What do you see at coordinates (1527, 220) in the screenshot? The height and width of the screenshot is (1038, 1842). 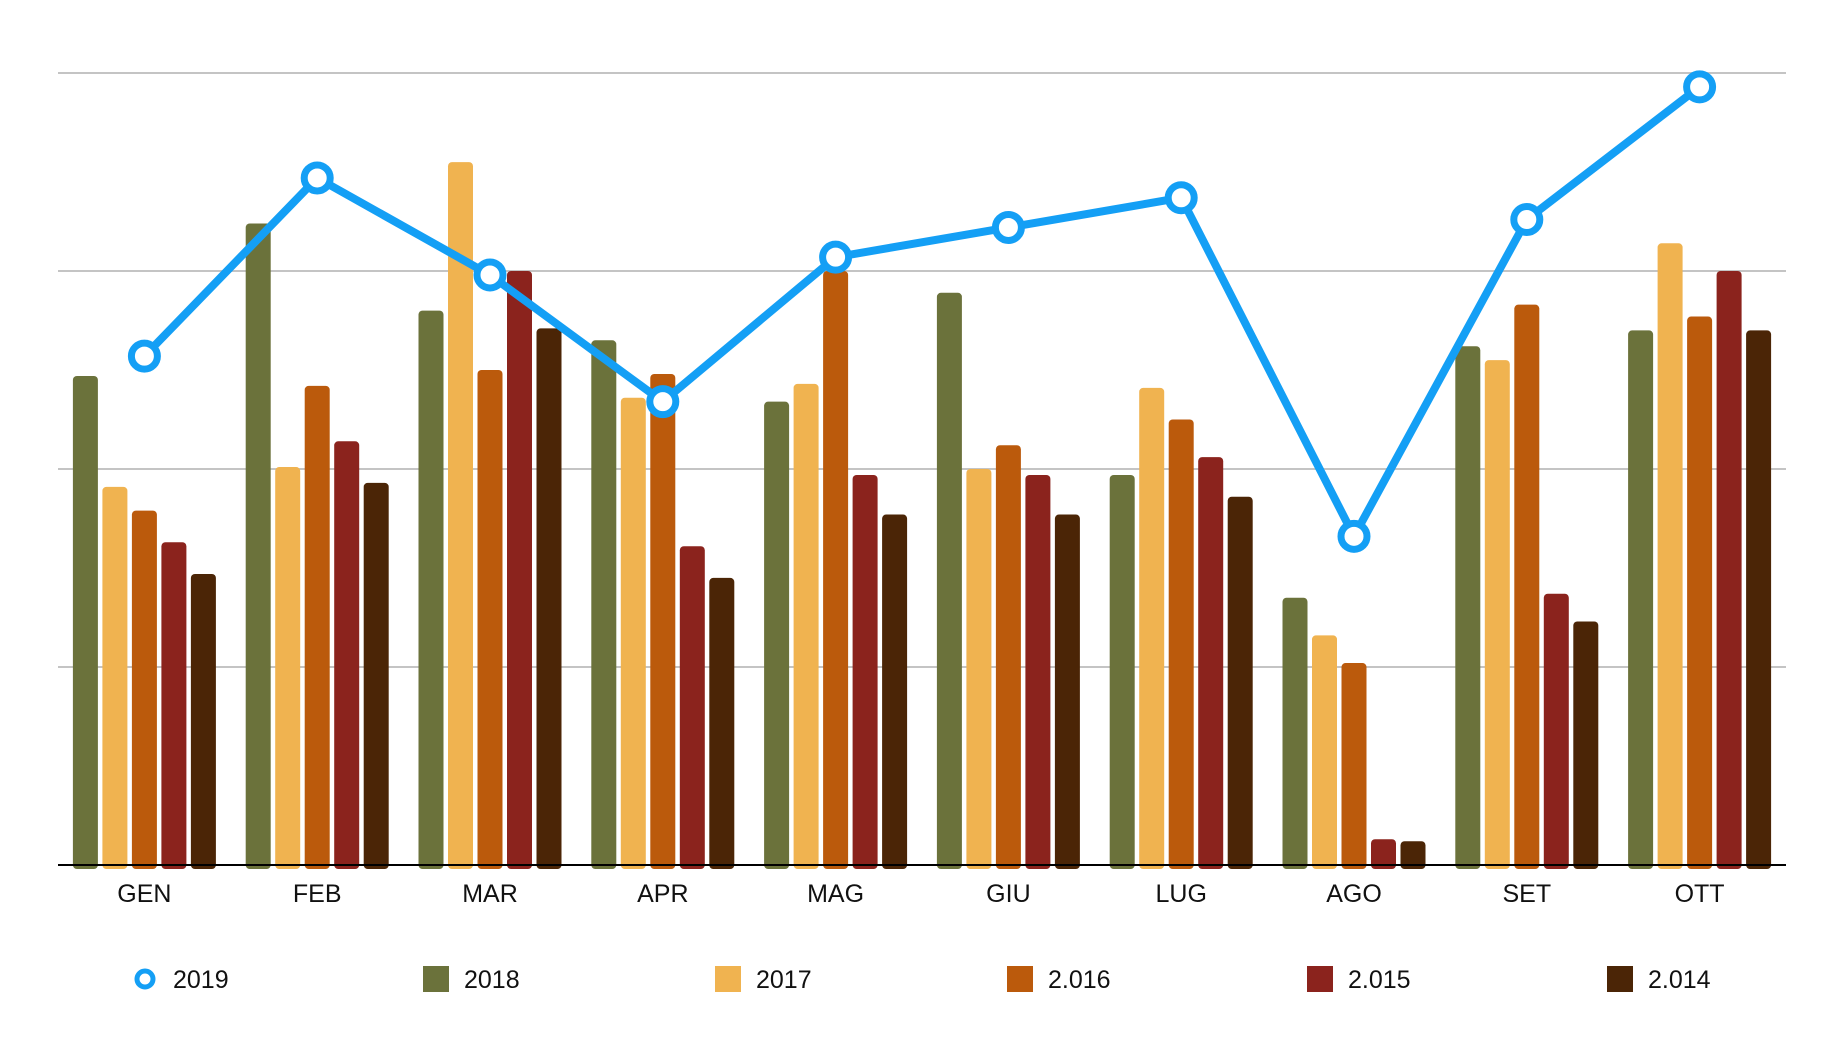 I see `point-2019-set` at bounding box center [1527, 220].